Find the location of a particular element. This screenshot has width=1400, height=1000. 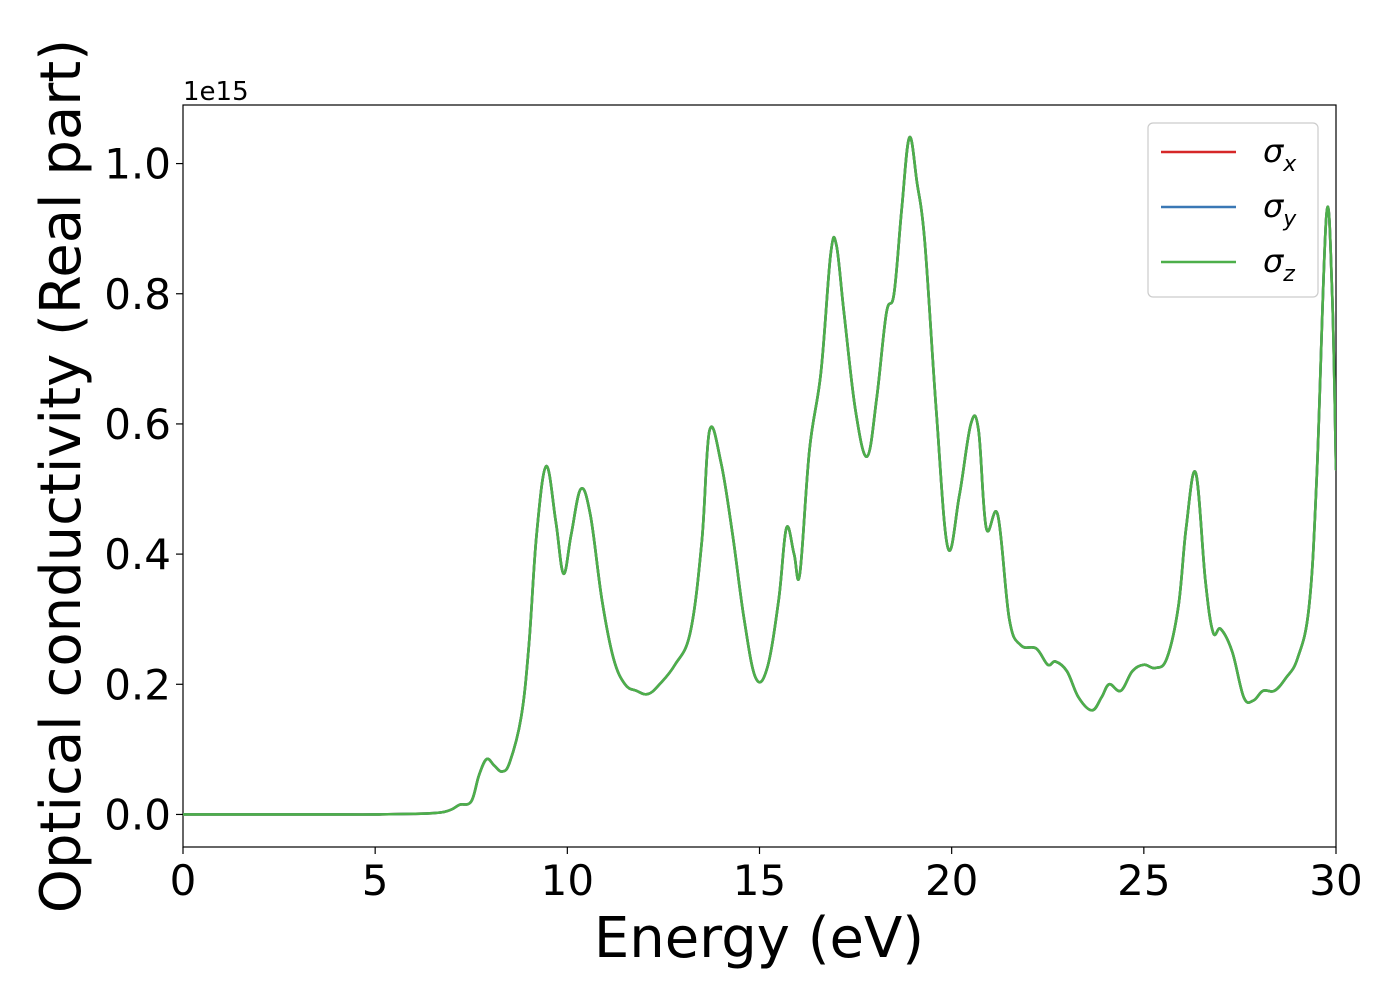

y-tick-label: 1.0 is located at coordinates (137, 164).